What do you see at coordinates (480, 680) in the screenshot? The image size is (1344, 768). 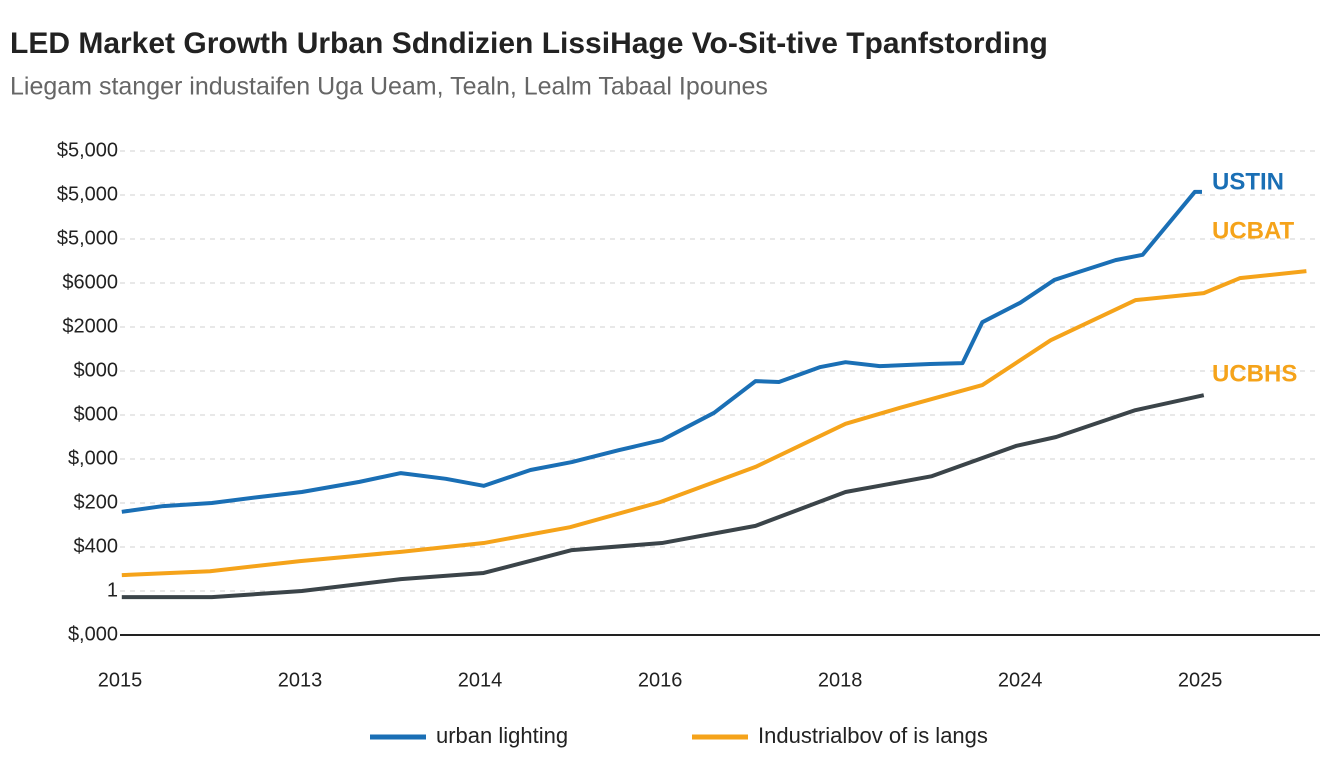 I see `x-tick-label: 2014` at bounding box center [480, 680].